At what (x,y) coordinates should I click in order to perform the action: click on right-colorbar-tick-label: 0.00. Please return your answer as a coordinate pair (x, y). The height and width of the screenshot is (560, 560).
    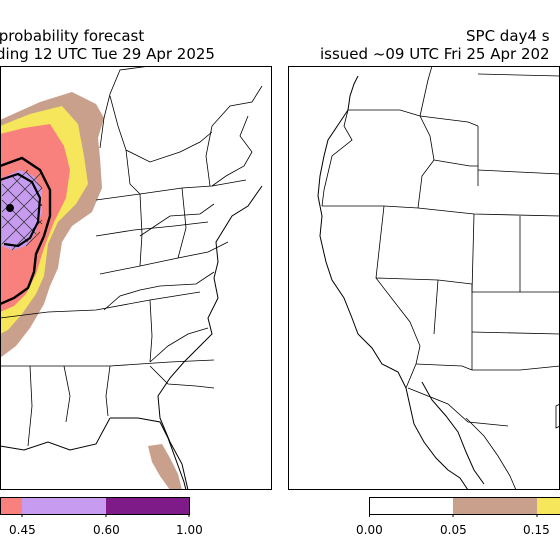
    Looking at the image, I should click on (369, 530).